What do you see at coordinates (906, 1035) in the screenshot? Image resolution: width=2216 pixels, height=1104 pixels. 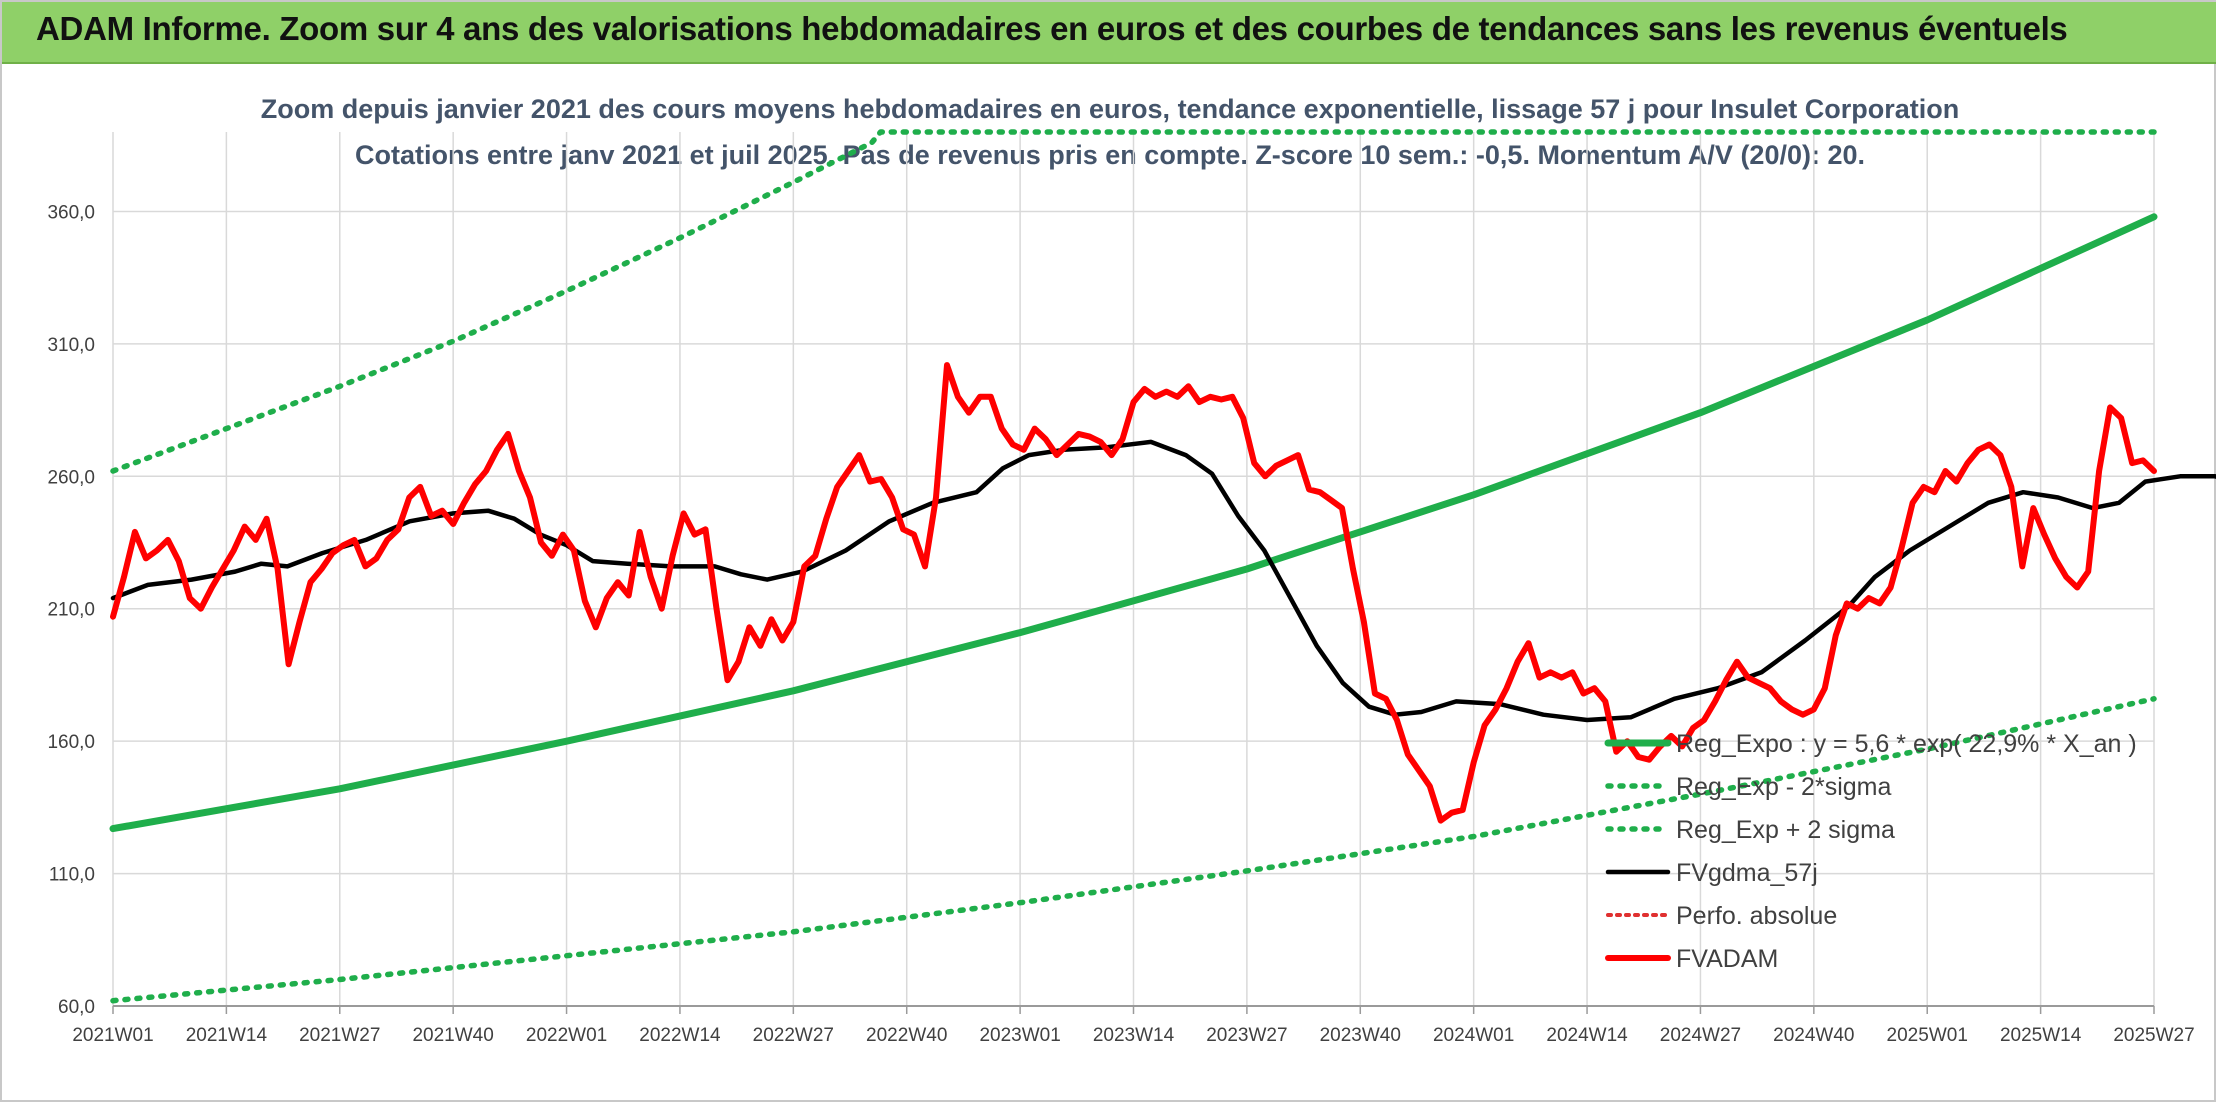 I see `x-tick-label: 2022W40` at bounding box center [906, 1035].